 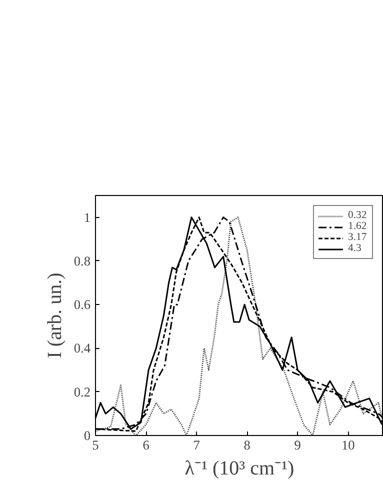 I want to click on x-tick-label: 8, so click(x=247, y=445).